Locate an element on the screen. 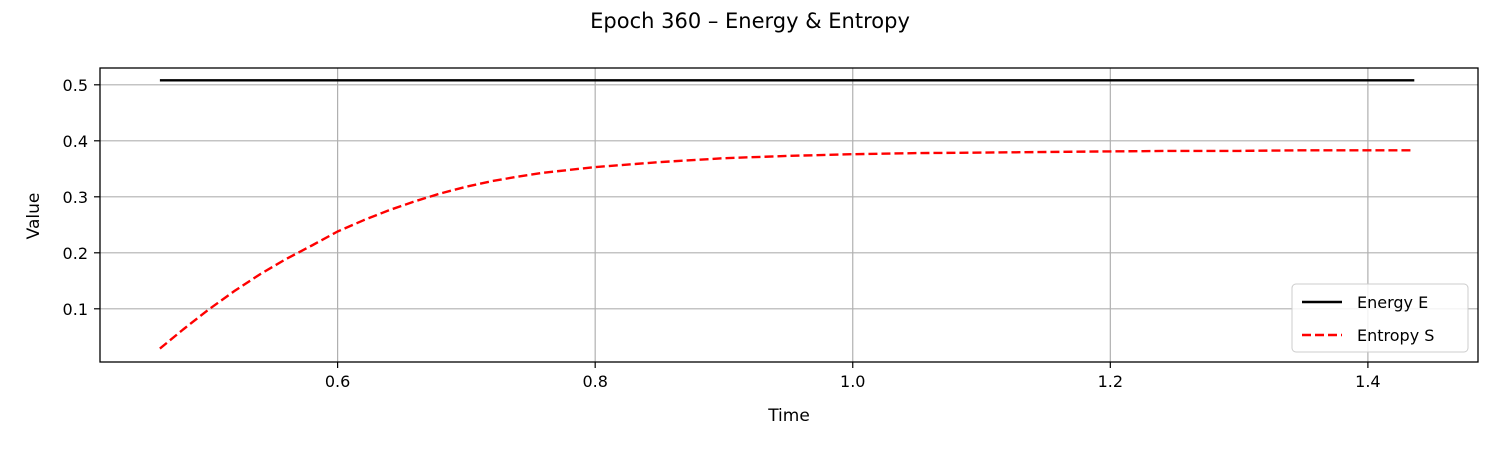 This screenshot has height=450, width=1500. y-axis: 0.1 0.2 0.3 0.4 0.5 is located at coordinates (81, 197).